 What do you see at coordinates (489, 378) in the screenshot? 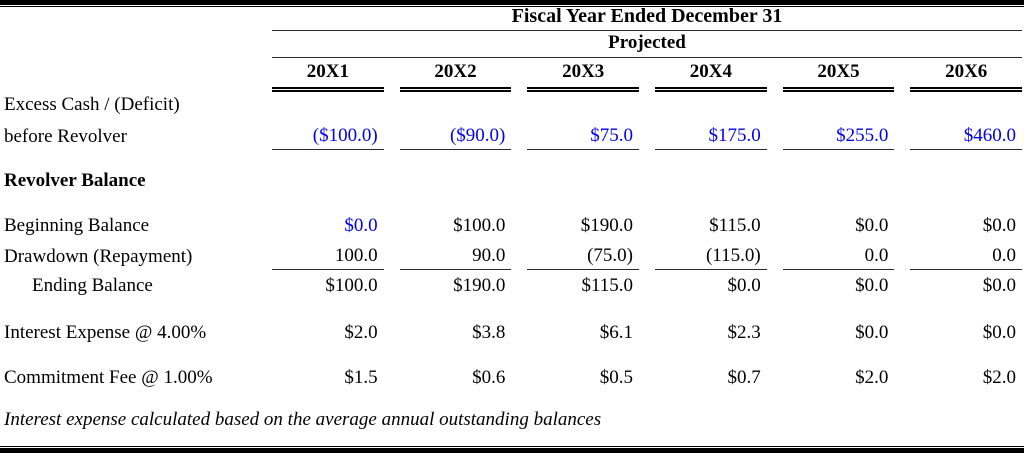
I see `value-cell: $0.6` at bounding box center [489, 378].